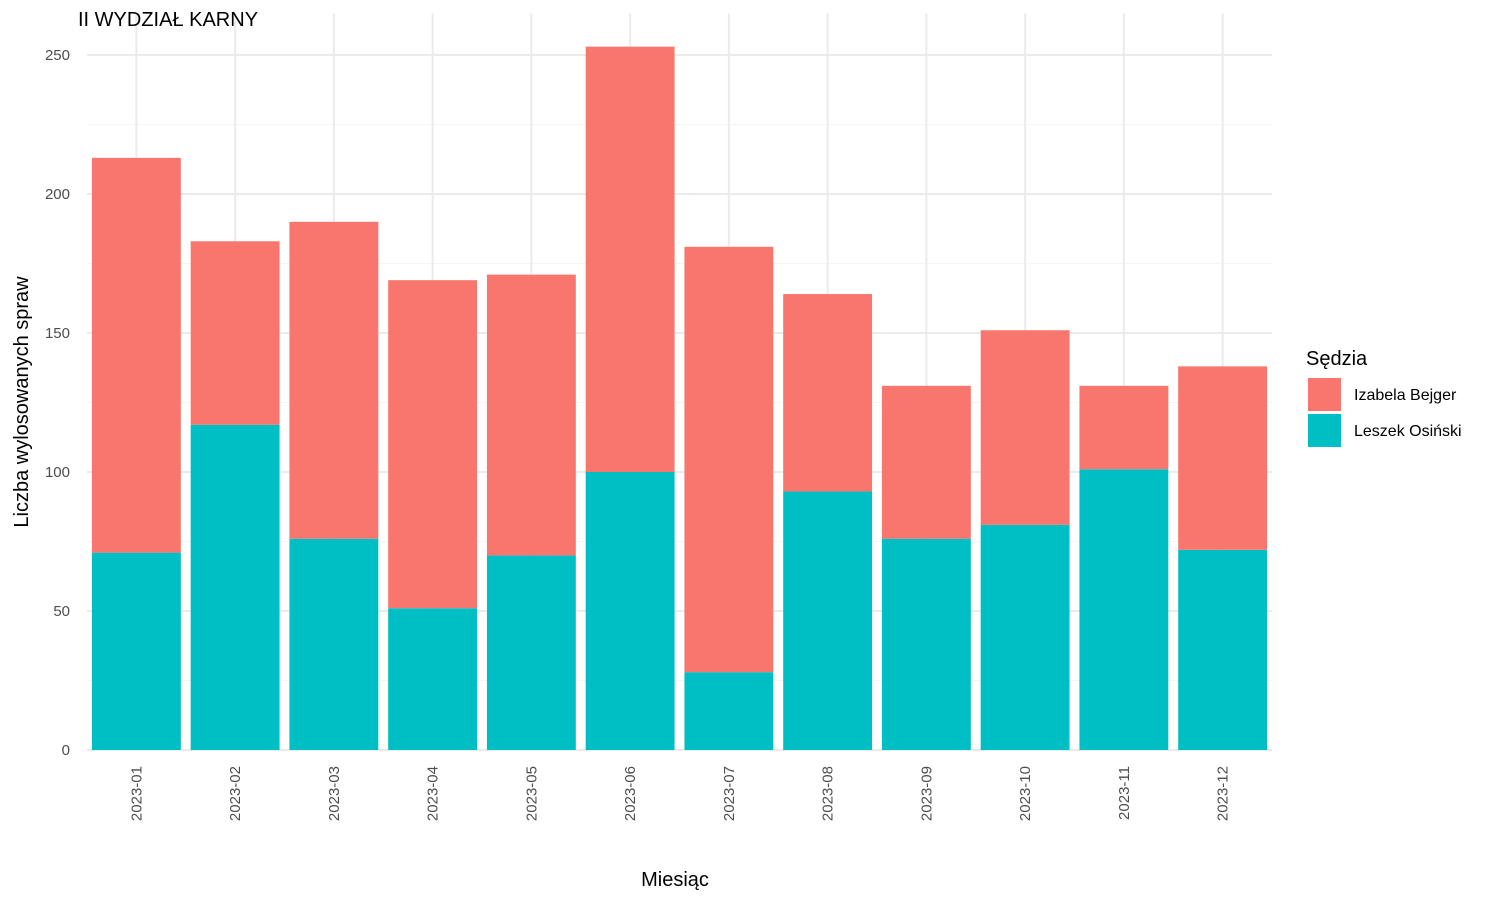  I want to click on x-tick-label: 2023-12, so click(1223, 793).